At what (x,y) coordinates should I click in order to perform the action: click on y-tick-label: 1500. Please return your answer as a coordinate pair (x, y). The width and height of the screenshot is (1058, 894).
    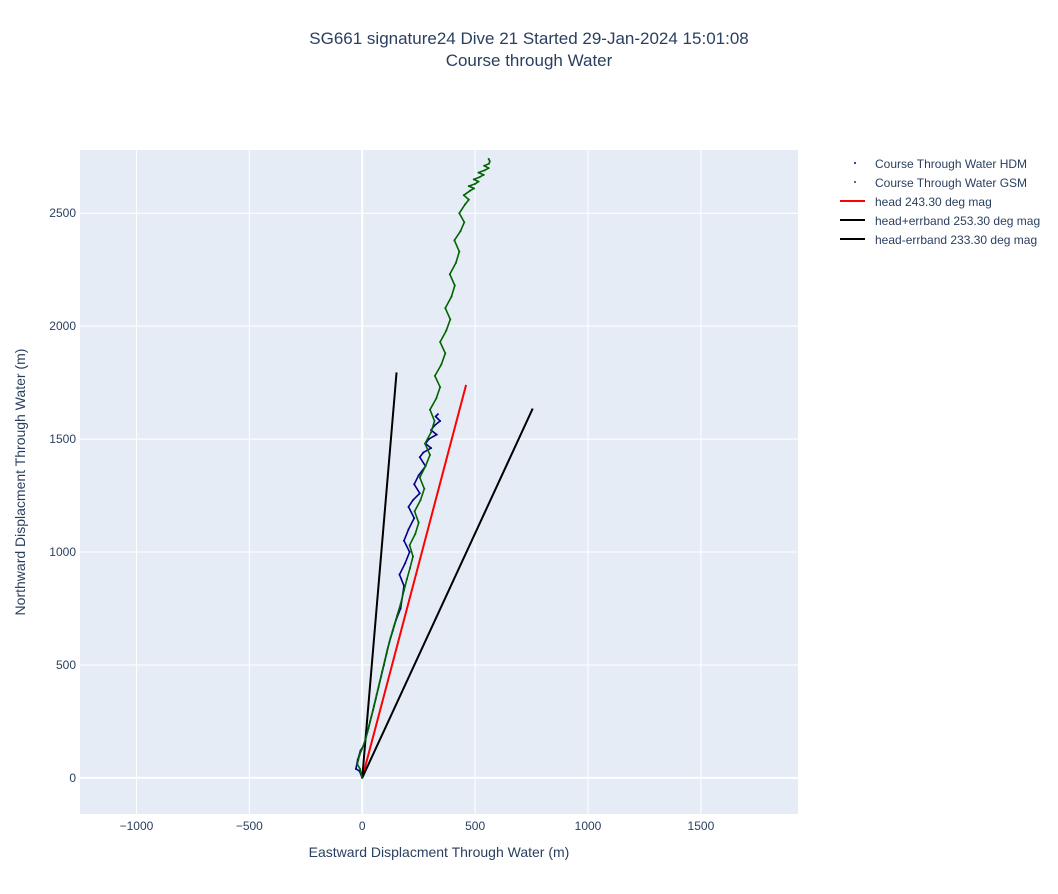
    Looking at the image, I should click on (62, 439).